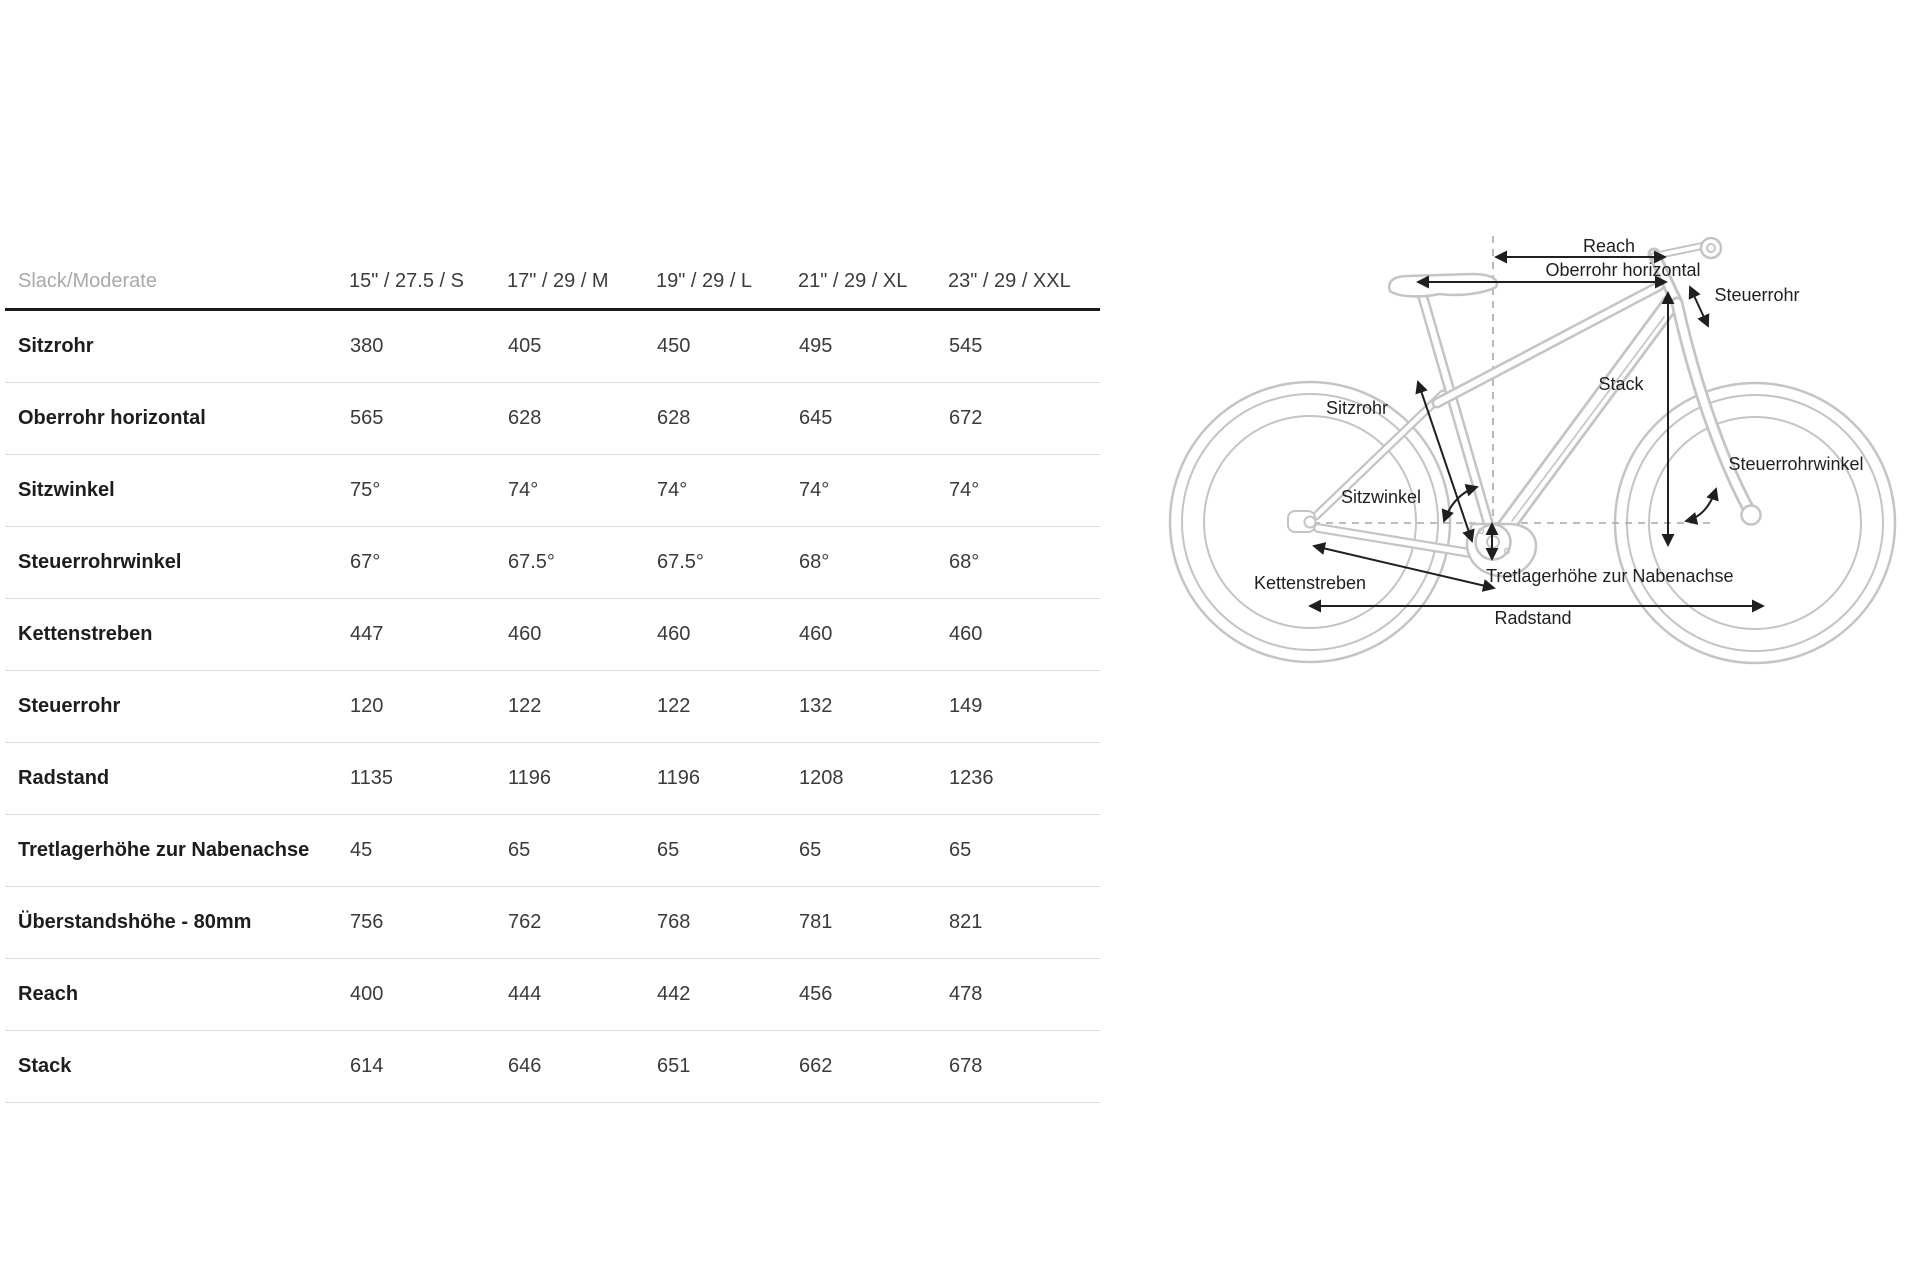  What do you see at coordinates (1609, 246) in the screenshot?
I see `reach-label: Reach` at bounding box center [1609, 246].